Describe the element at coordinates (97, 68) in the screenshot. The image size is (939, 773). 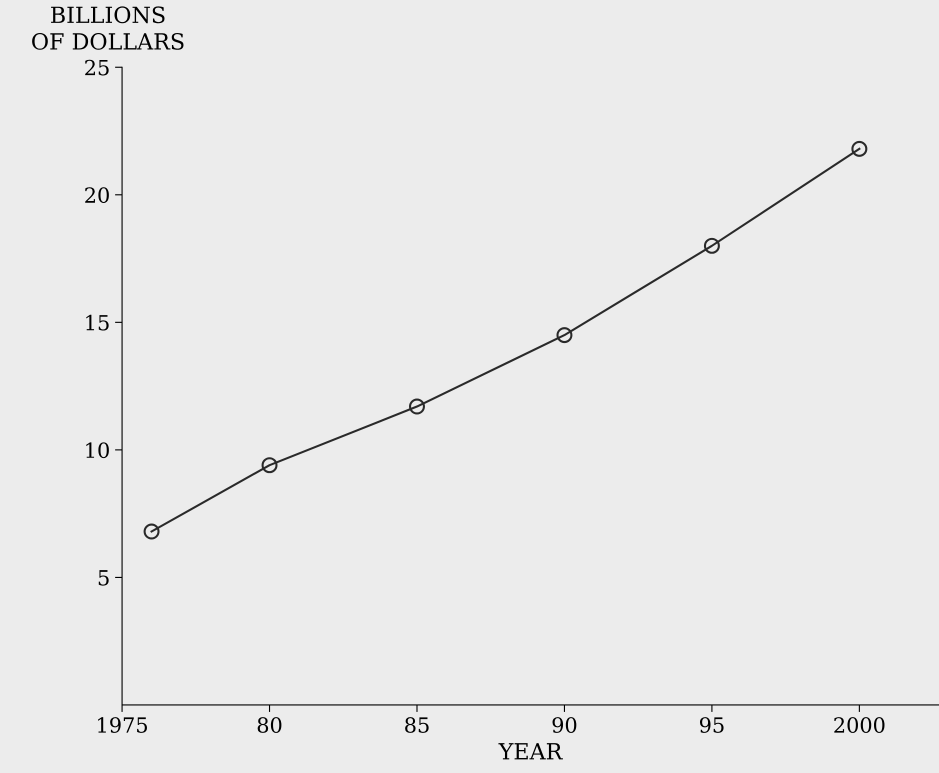
I see `y-tick-label: 25` at that location.